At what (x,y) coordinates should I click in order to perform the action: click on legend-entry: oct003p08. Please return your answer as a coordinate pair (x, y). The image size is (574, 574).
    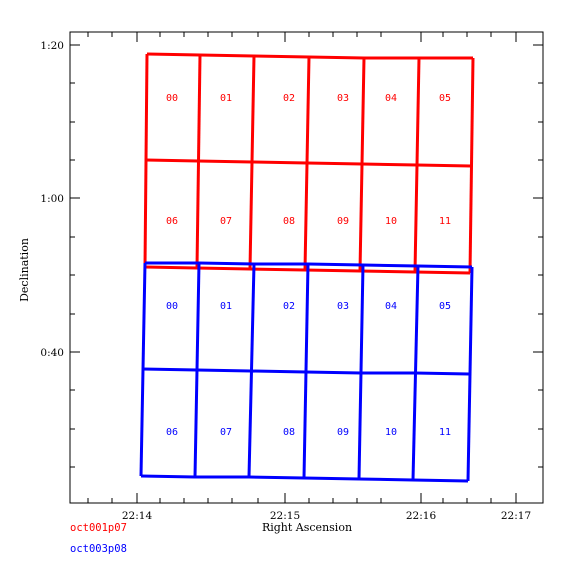
    Looking at the image, I should click on (98, 549).